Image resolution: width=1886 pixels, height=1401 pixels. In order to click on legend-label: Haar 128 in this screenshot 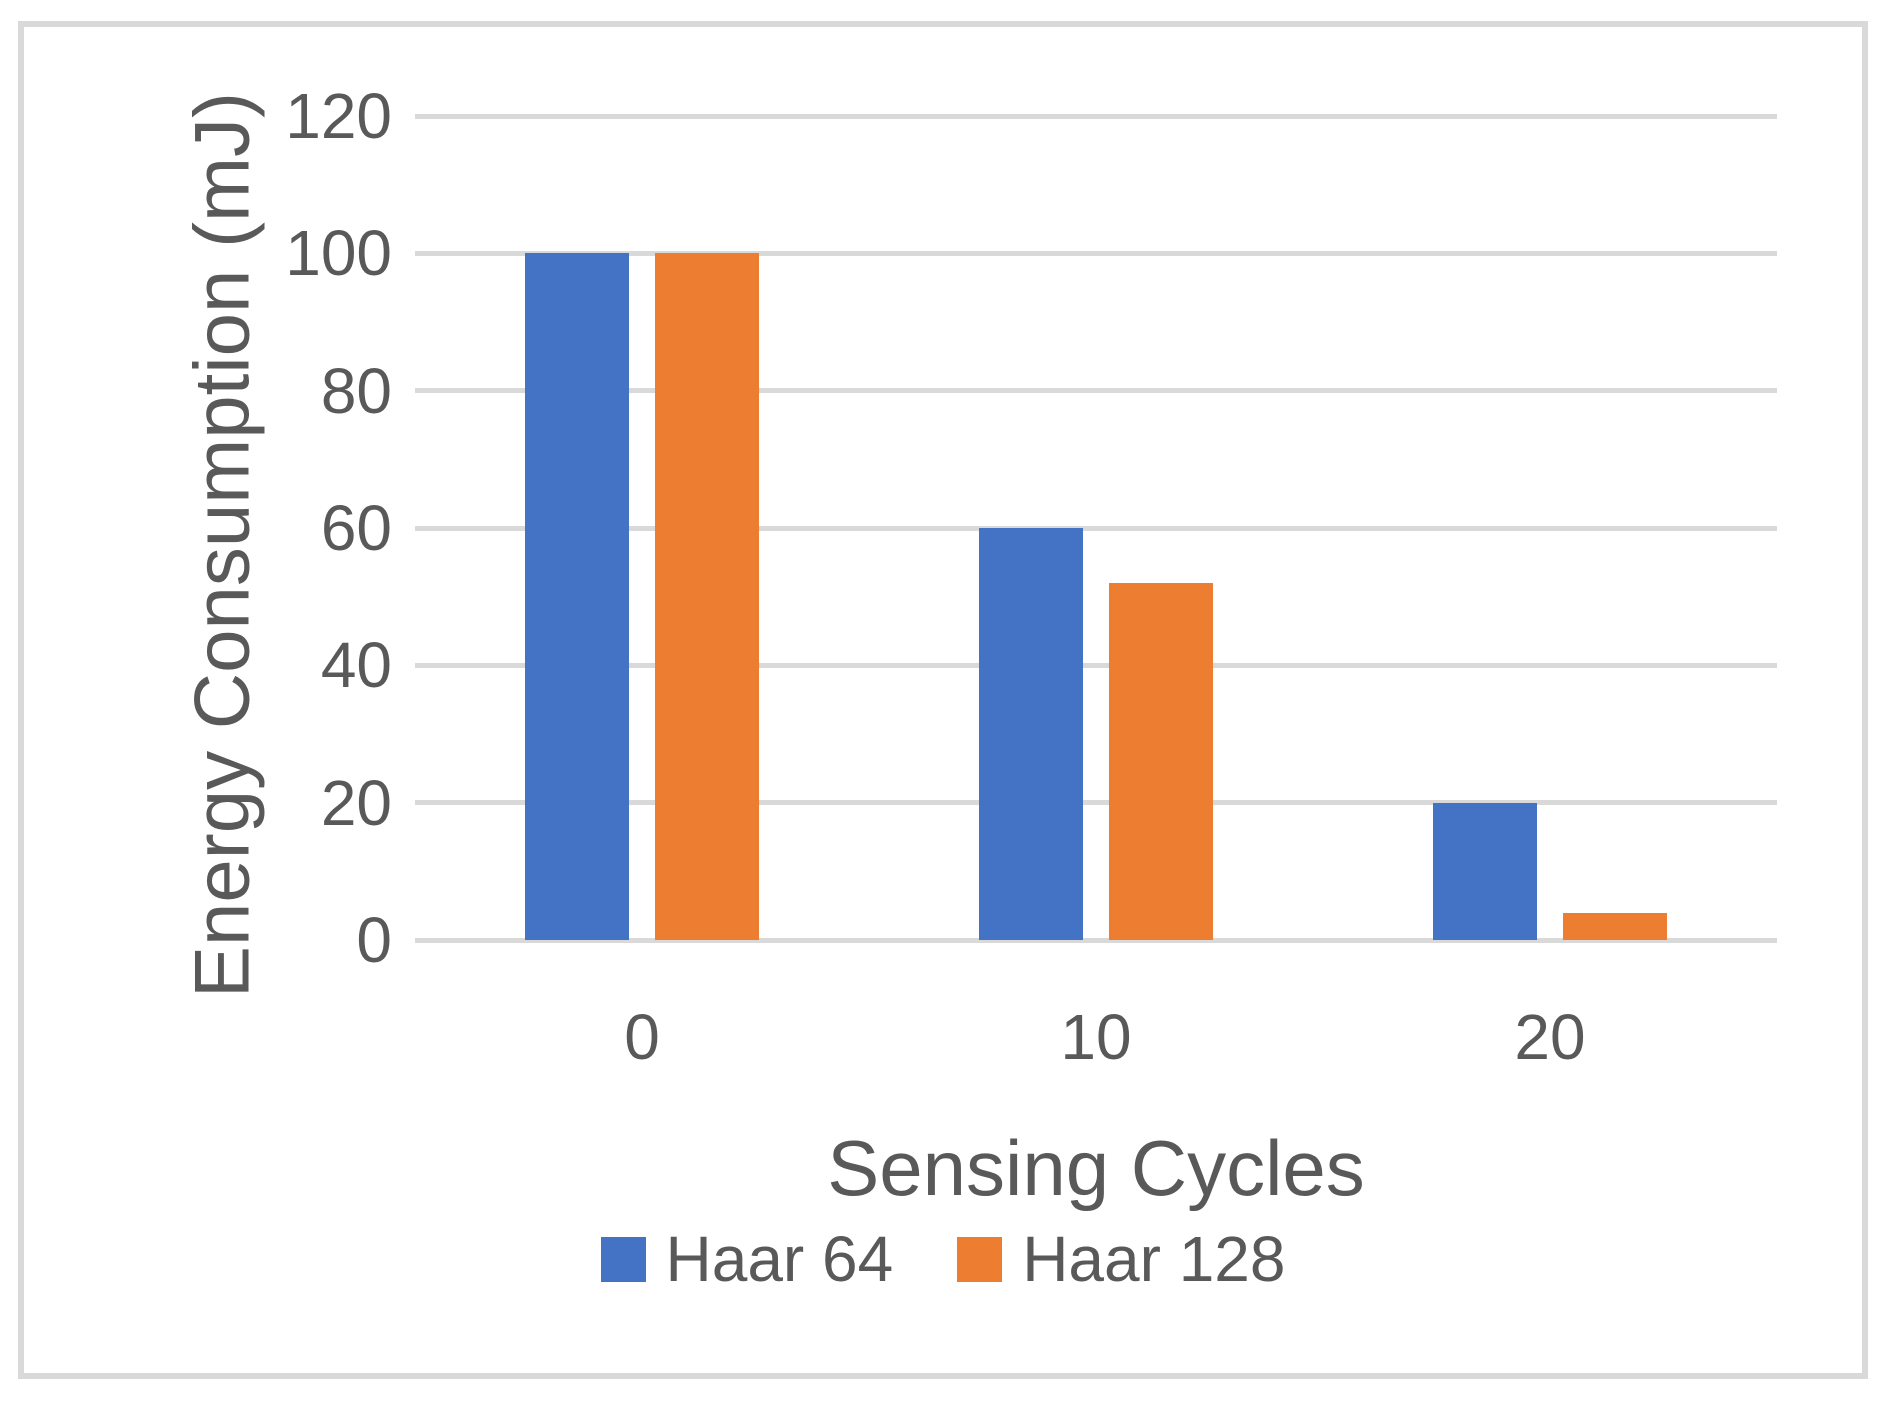, I will do `click(1154, 1259)`.